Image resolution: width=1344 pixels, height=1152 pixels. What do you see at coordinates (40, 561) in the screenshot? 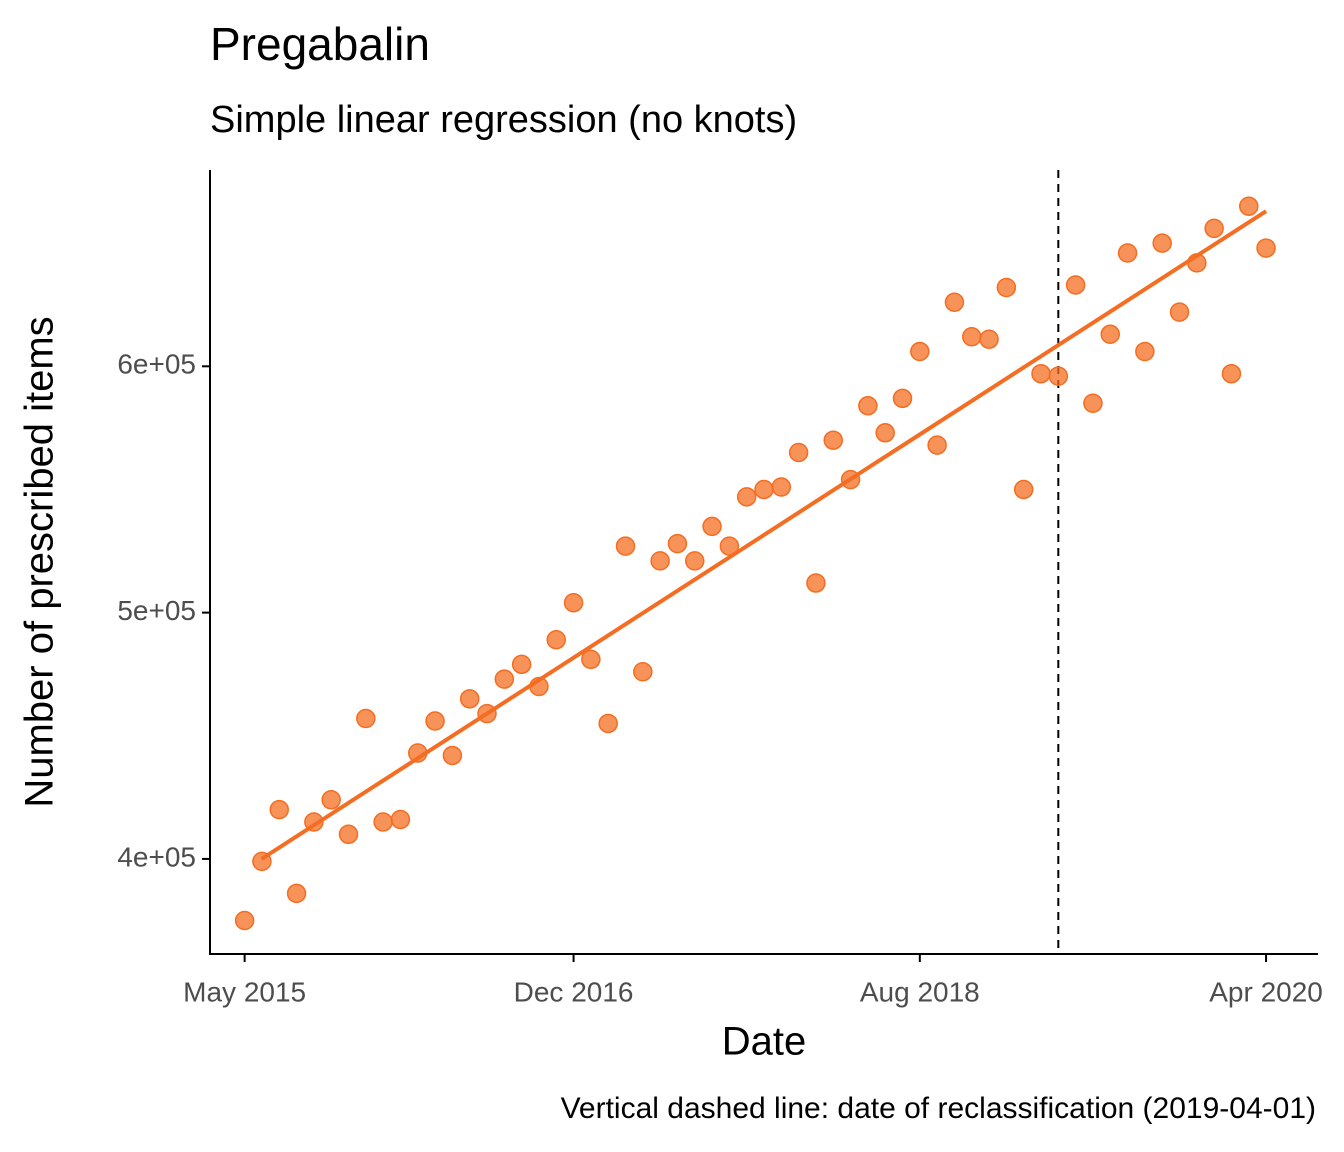
I see `y-axis-title: Number of prescribed items` at bounding box center [40, 561].